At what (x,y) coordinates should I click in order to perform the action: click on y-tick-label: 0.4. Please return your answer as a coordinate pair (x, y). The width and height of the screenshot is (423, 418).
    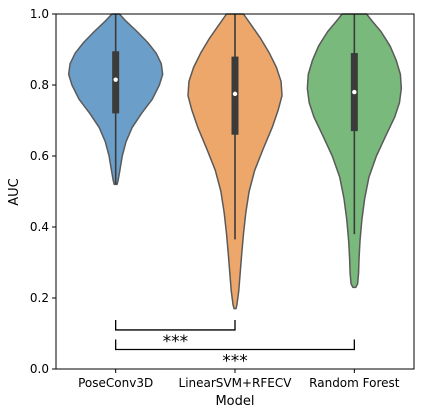
    Looking at the image, I should click on (39, 227).